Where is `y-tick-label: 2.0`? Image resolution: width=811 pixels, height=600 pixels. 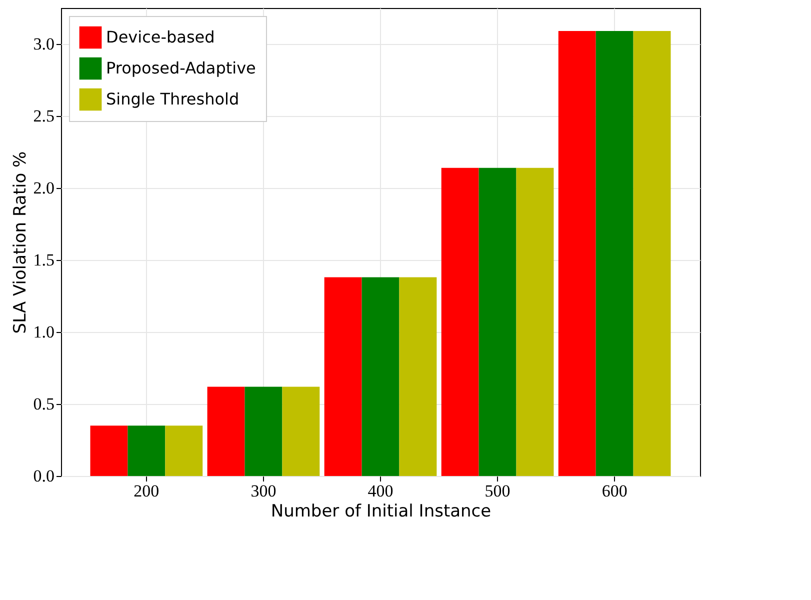 y-tick-label: 2.0 is located at coordinates (43, 188).